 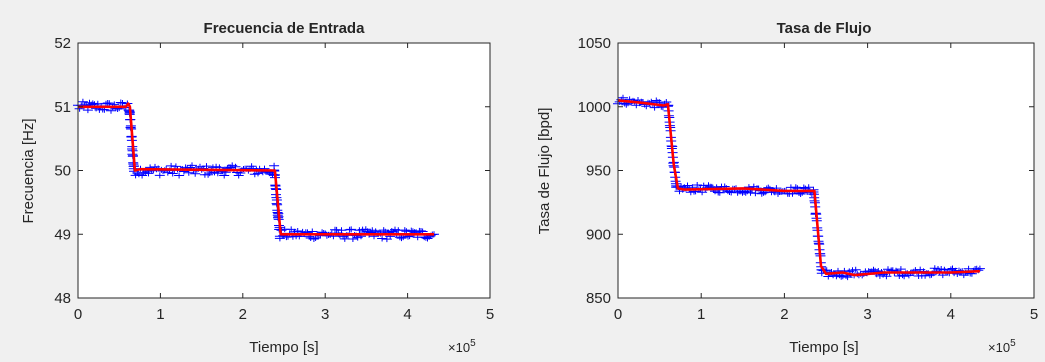 What do you see at coordinates (285, 28) in the screenshot?
I see `chart-title: Frecuencia de Entrada` at bounding box center [285, 28].